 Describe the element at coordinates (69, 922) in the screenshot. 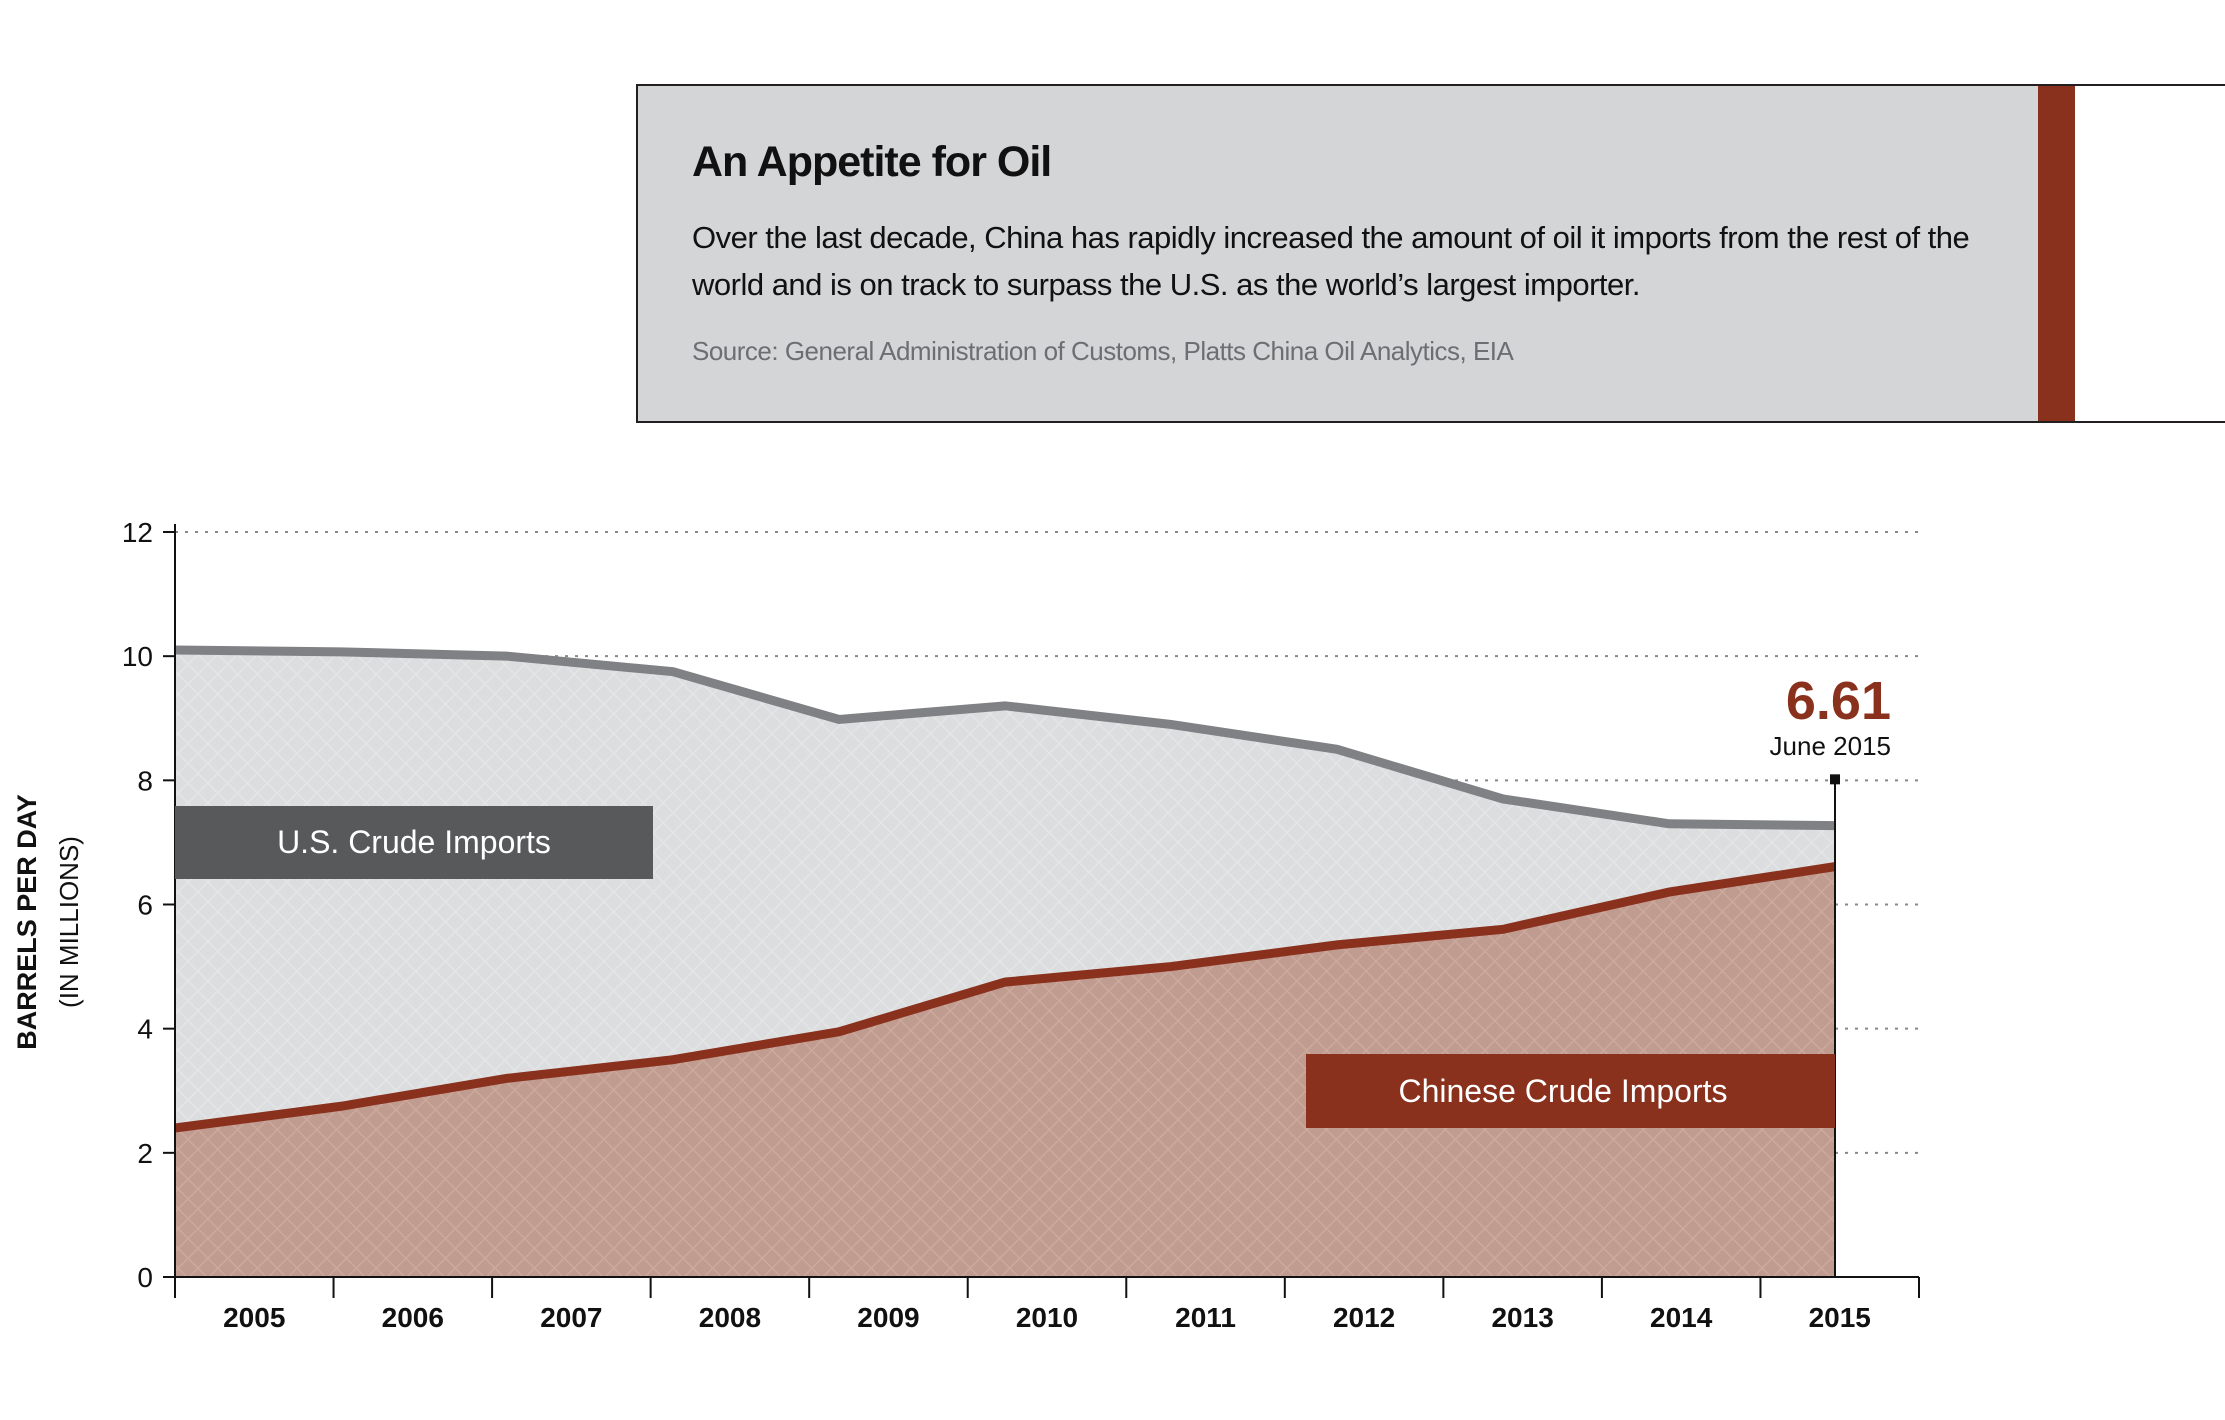

I see `y-axis-sublabel: (IN MILLIONS)` at that location.